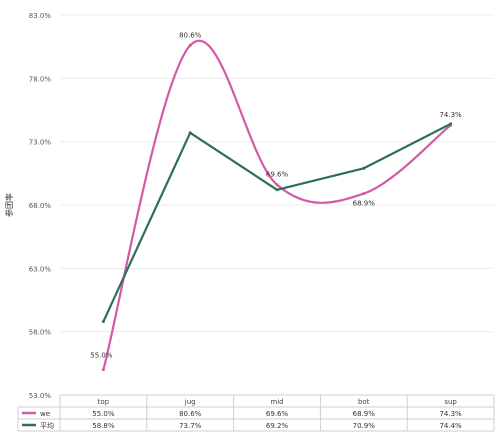  Describe the element at coordinates (450, 426) in the screenshot. I see `table-cell: 74.4%` at that location.